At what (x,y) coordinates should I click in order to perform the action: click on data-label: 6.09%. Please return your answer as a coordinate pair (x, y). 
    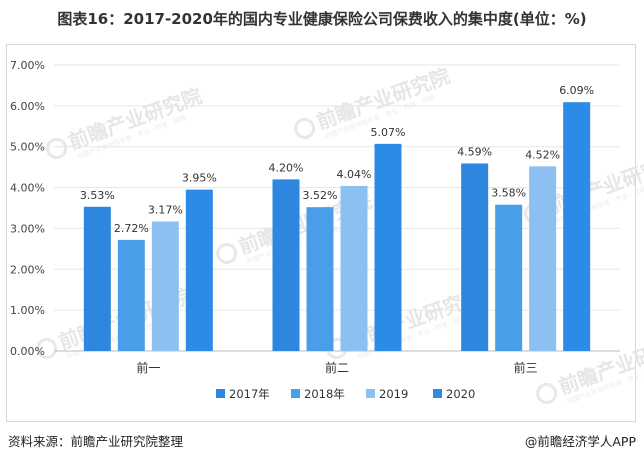
    Looking at the image, I should click on (576, 90).